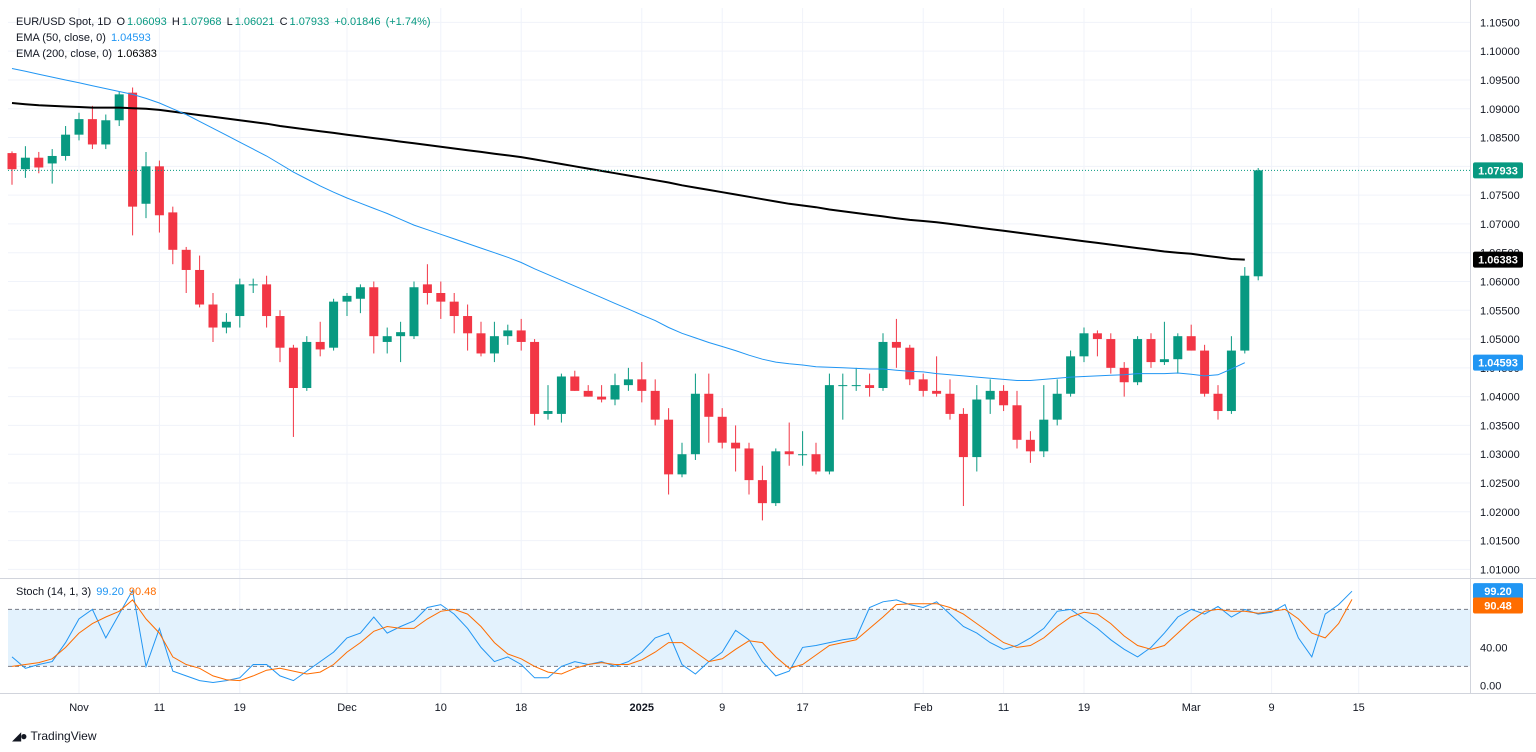 This screenshot has width=1536, height=752. What do you see at coordinates (1498, 605) in the screenshot?
I see `stoch-d-badge-box` at bounding box center [1498, 605].